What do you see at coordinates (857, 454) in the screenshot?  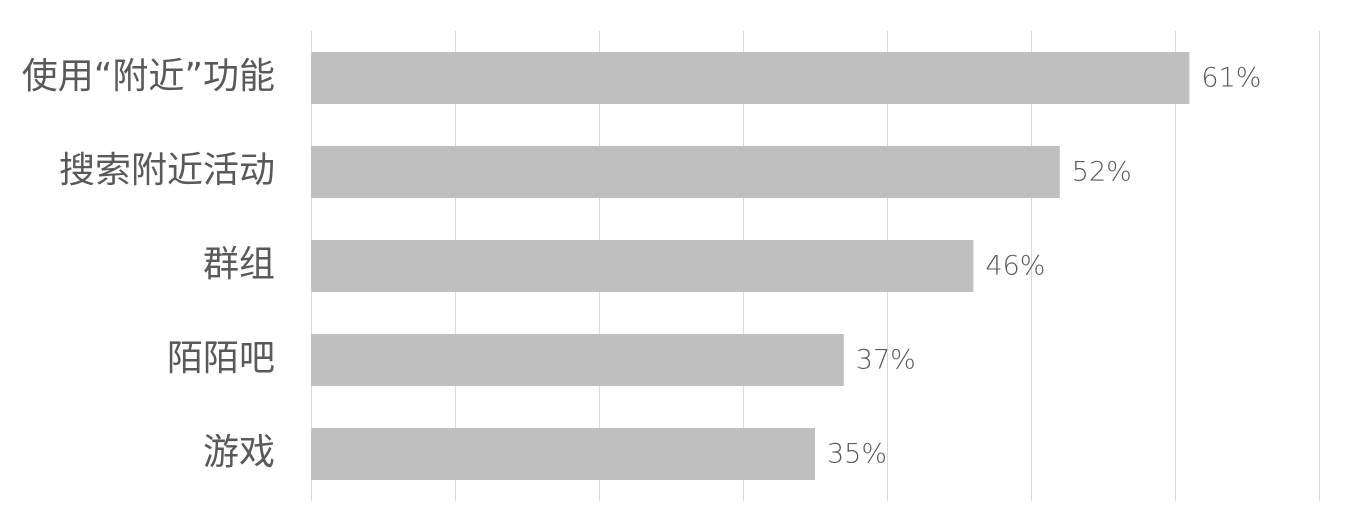 I see `value-label: 35%` at bounding box center [857, 454].